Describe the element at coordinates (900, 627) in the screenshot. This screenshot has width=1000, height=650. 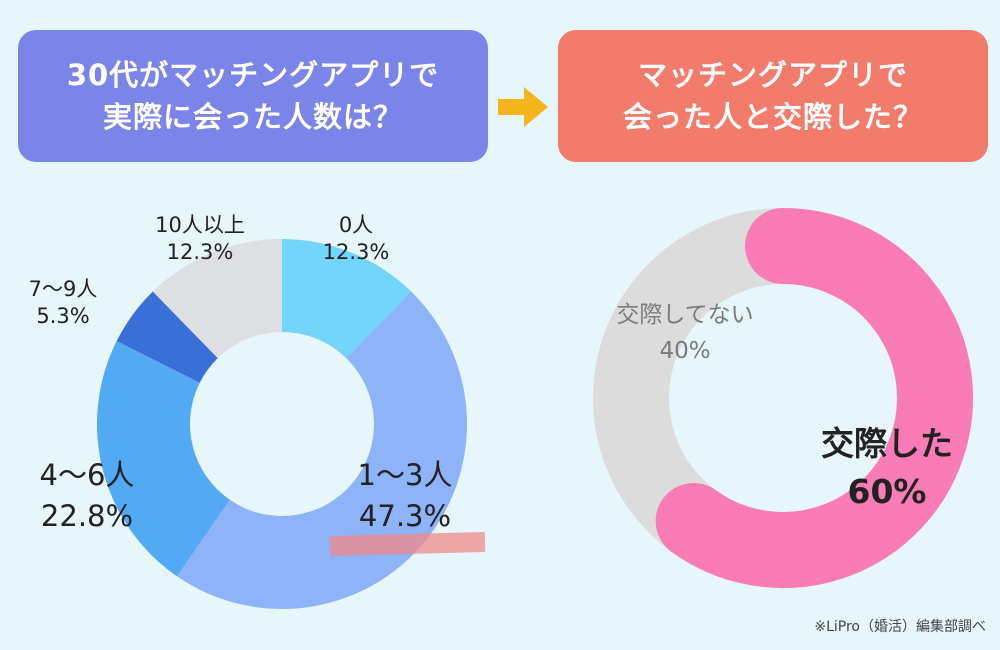
I see `source-note: ※LiPro（婚活）編集部調べ` at that location.